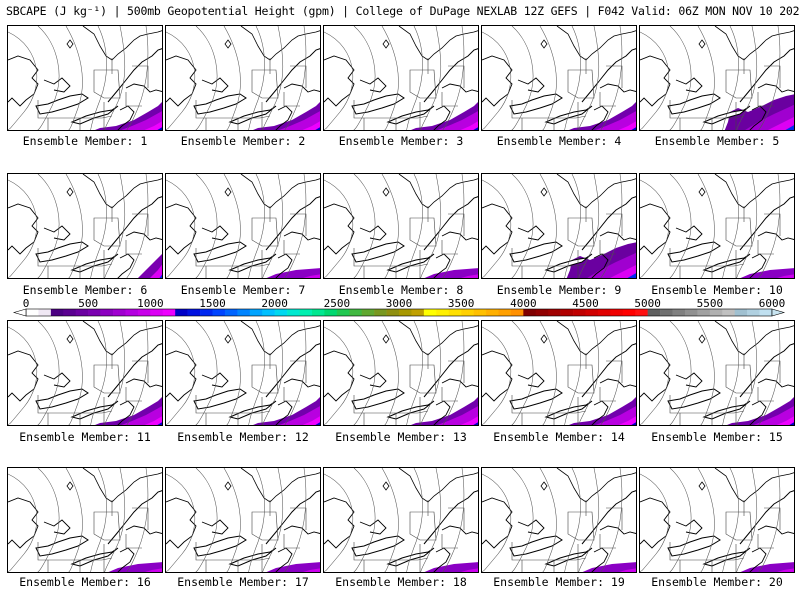 Image resolution: width=800 pixels, height=600 pixels. I want to click on ensemble-member-label: Ensemble Member: 14, so click(559, 437).